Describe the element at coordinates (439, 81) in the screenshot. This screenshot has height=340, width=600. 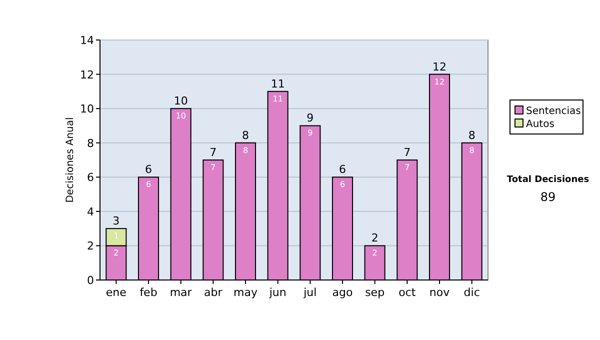
I see `data-label: 12` at that location.